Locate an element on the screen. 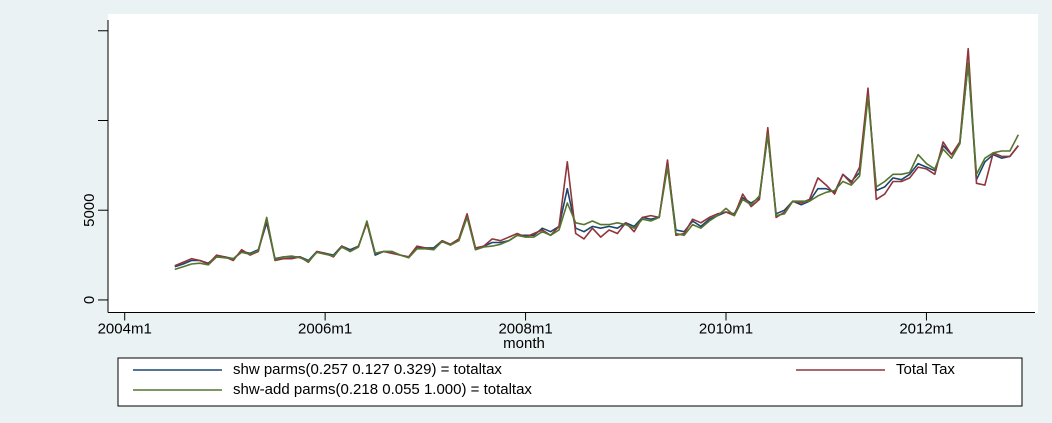  legend-label: shw parms(0.257 0.127 0.329) = totaltax is located at coordinates (367, 369).